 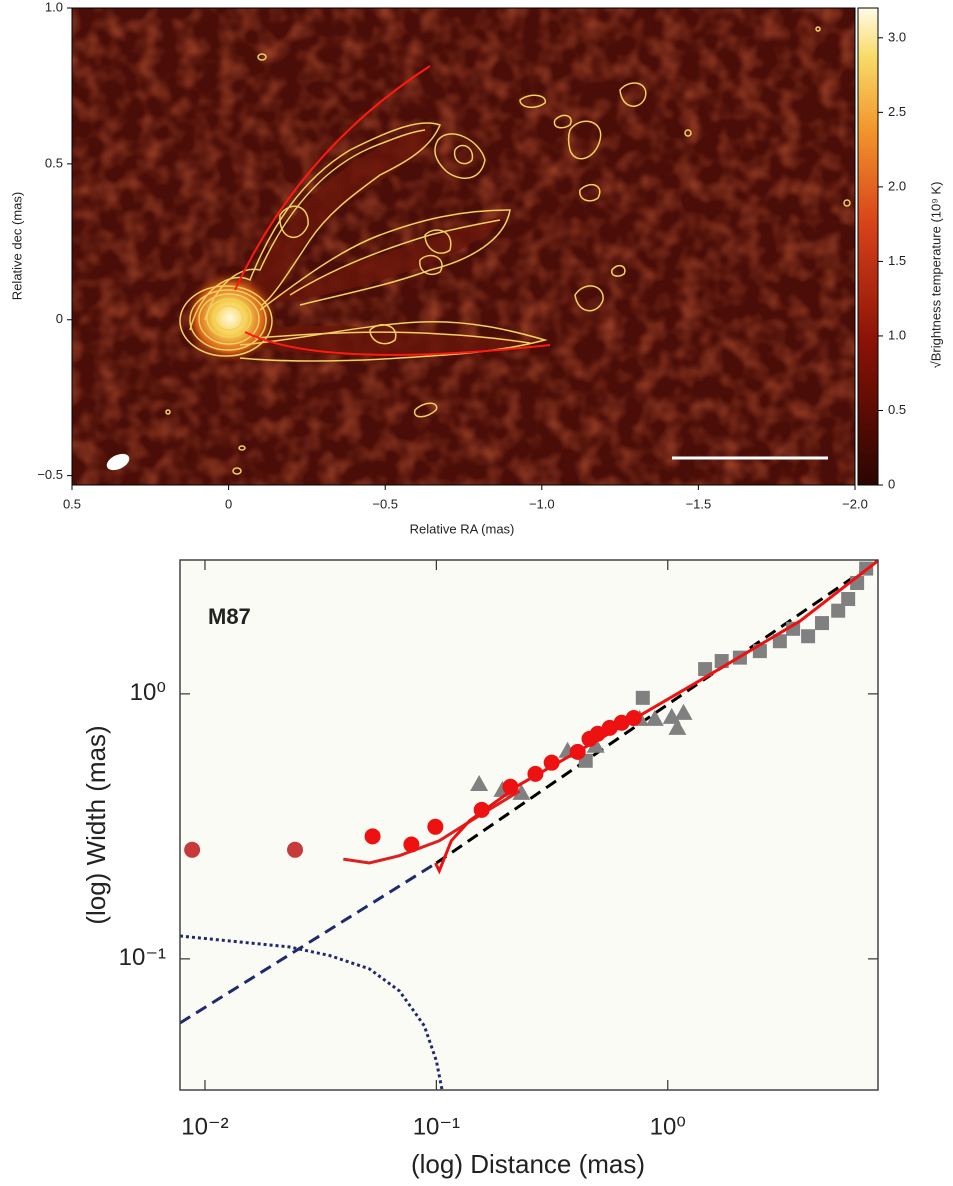 What do you see at coordinates (230, 318) in the screenshot?
I see `core-glow` at bounding box center [230, 318].